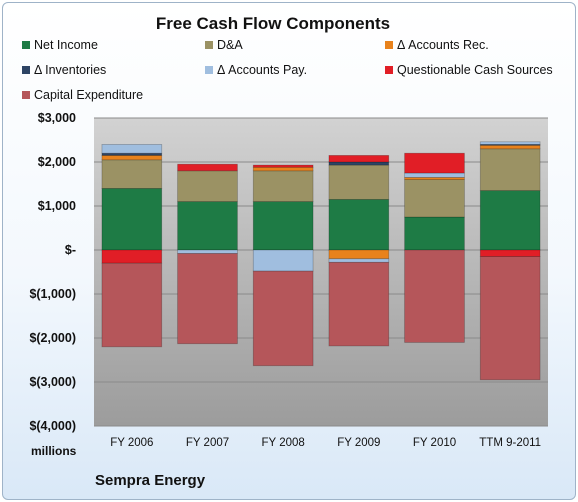 This screenshot has height=502, width=578. What do you see at coordinates (57, 162) in the screenshot?
I see `y-tick-label: $2,000` at bounding box center [57, 162].